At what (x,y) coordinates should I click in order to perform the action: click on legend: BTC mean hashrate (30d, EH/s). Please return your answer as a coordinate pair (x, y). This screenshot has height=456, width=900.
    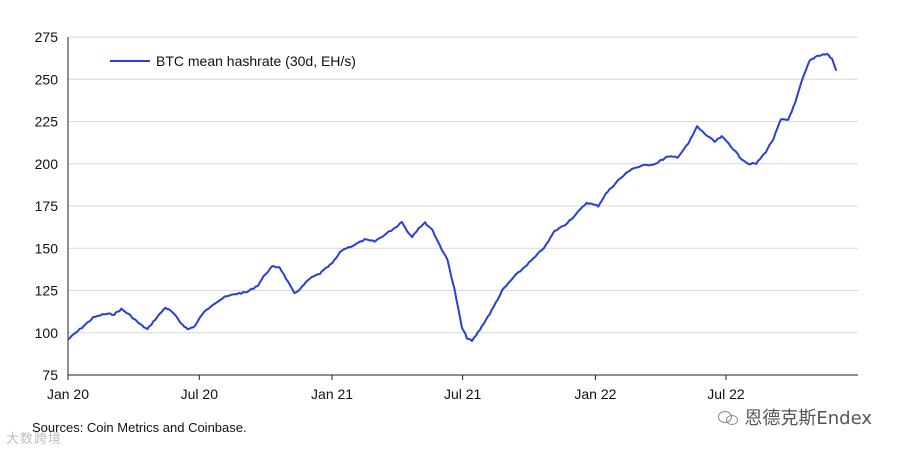
    Looking at the image, I should click on (233, 61).